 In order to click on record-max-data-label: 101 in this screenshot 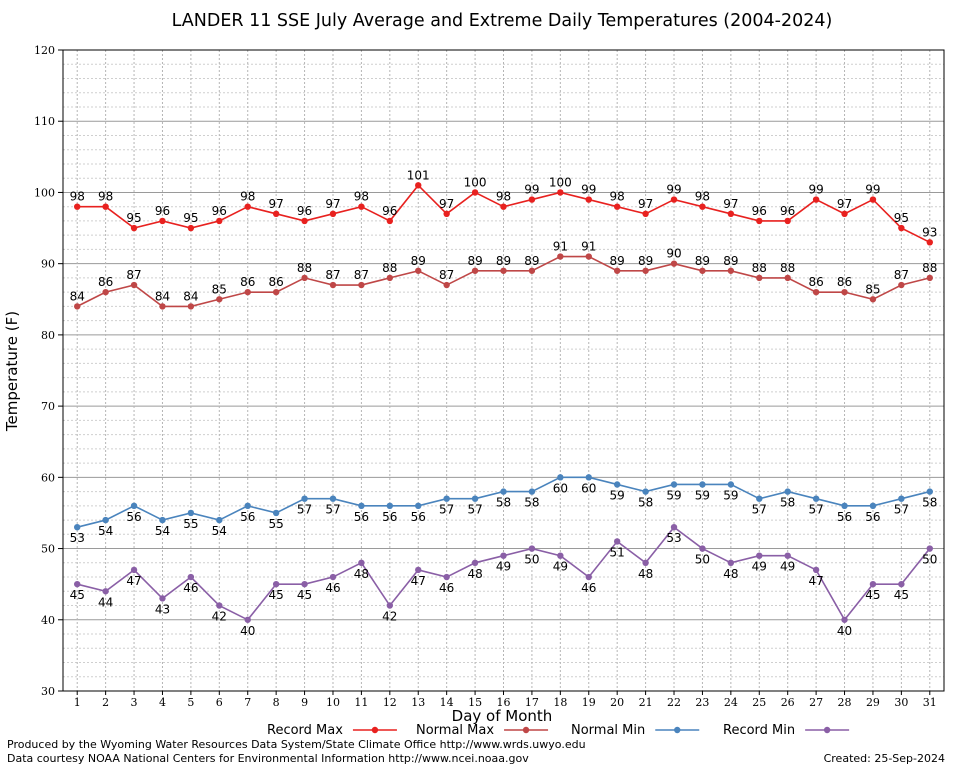, I will do `click(418, 175)`.